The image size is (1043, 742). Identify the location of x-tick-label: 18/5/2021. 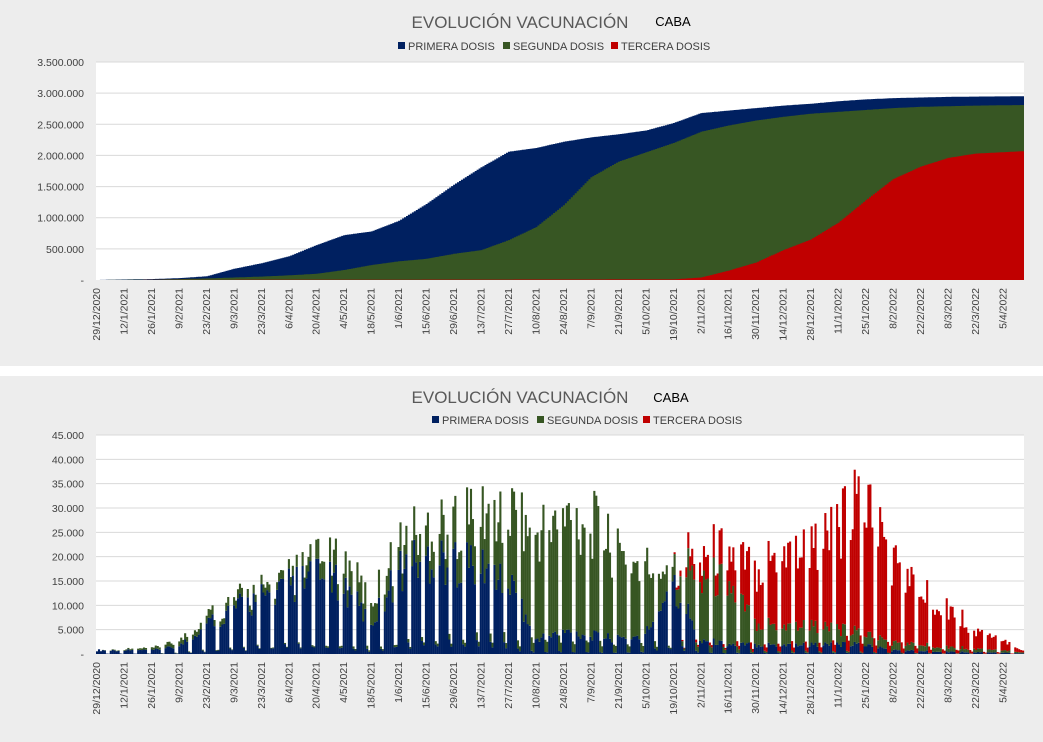
(372, 685).